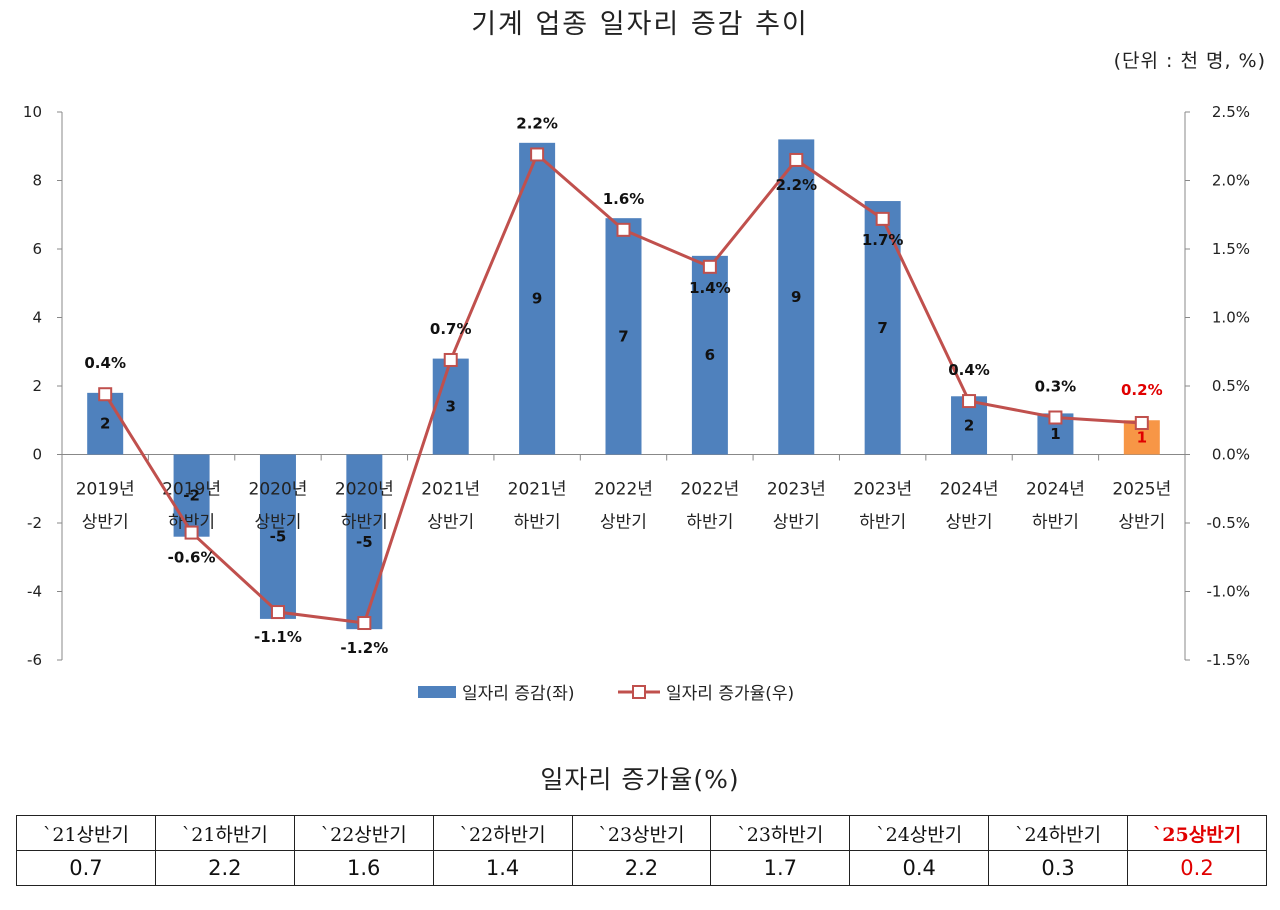 This screenshot has height=910, width=1280. I want to click on table-value-cell: 0.7, so click(86, 868).